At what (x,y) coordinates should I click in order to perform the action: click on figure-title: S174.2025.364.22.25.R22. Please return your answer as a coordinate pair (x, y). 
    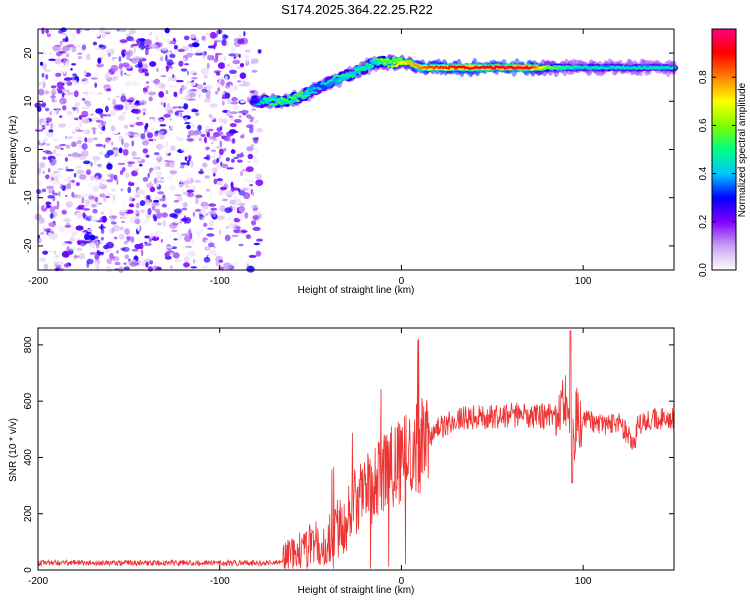
    Looking at the image, I should click on (357, 9).